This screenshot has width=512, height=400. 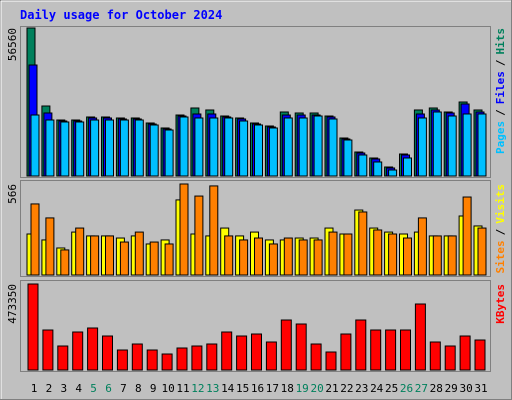 What do you see at coordinates (197, 388) in the screenshot?
I see `x-tick-label: 12` at bounding box center [197, 388].